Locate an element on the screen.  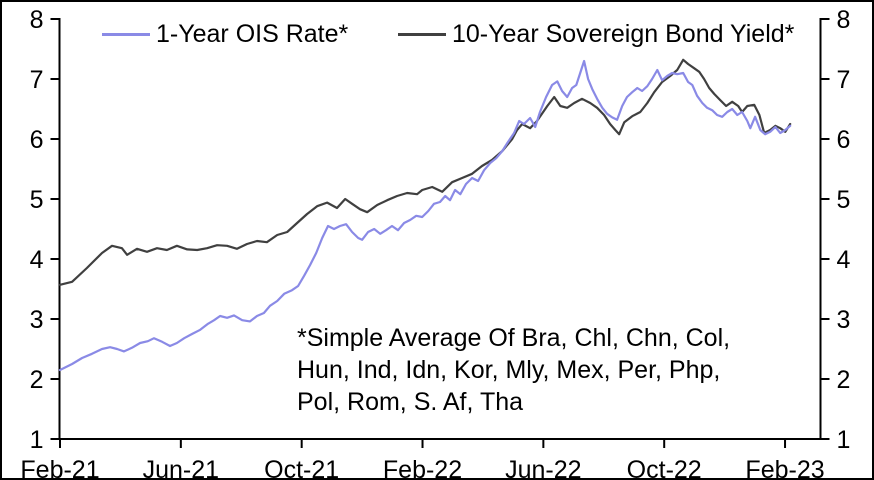
y-tick-label-right: 5 is located at coordinates (844, 200).